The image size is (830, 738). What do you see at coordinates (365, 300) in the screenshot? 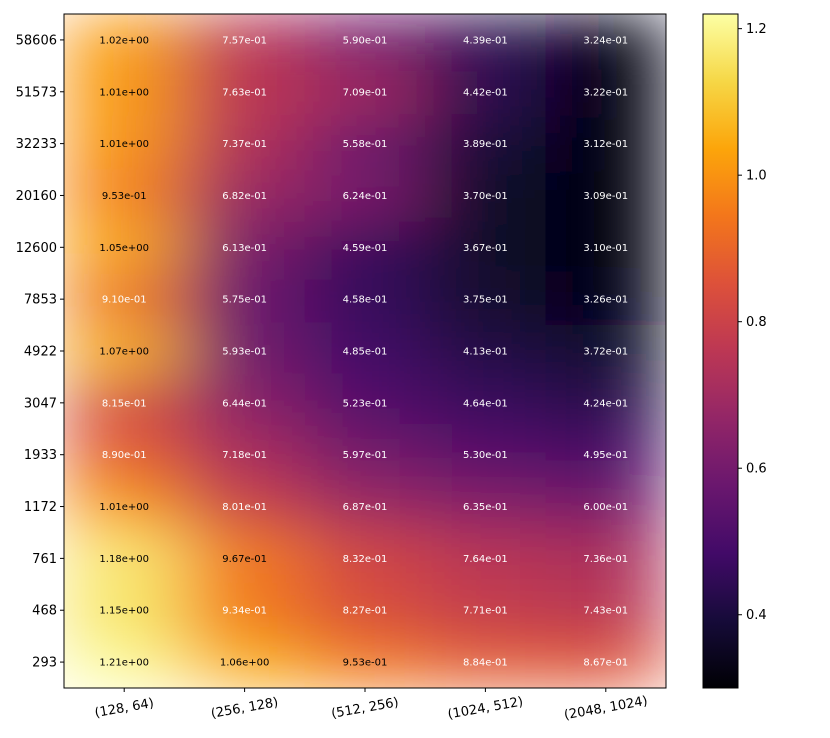
I see `cell-value-label: 4.58e-01` at bounding box center [365, 300].